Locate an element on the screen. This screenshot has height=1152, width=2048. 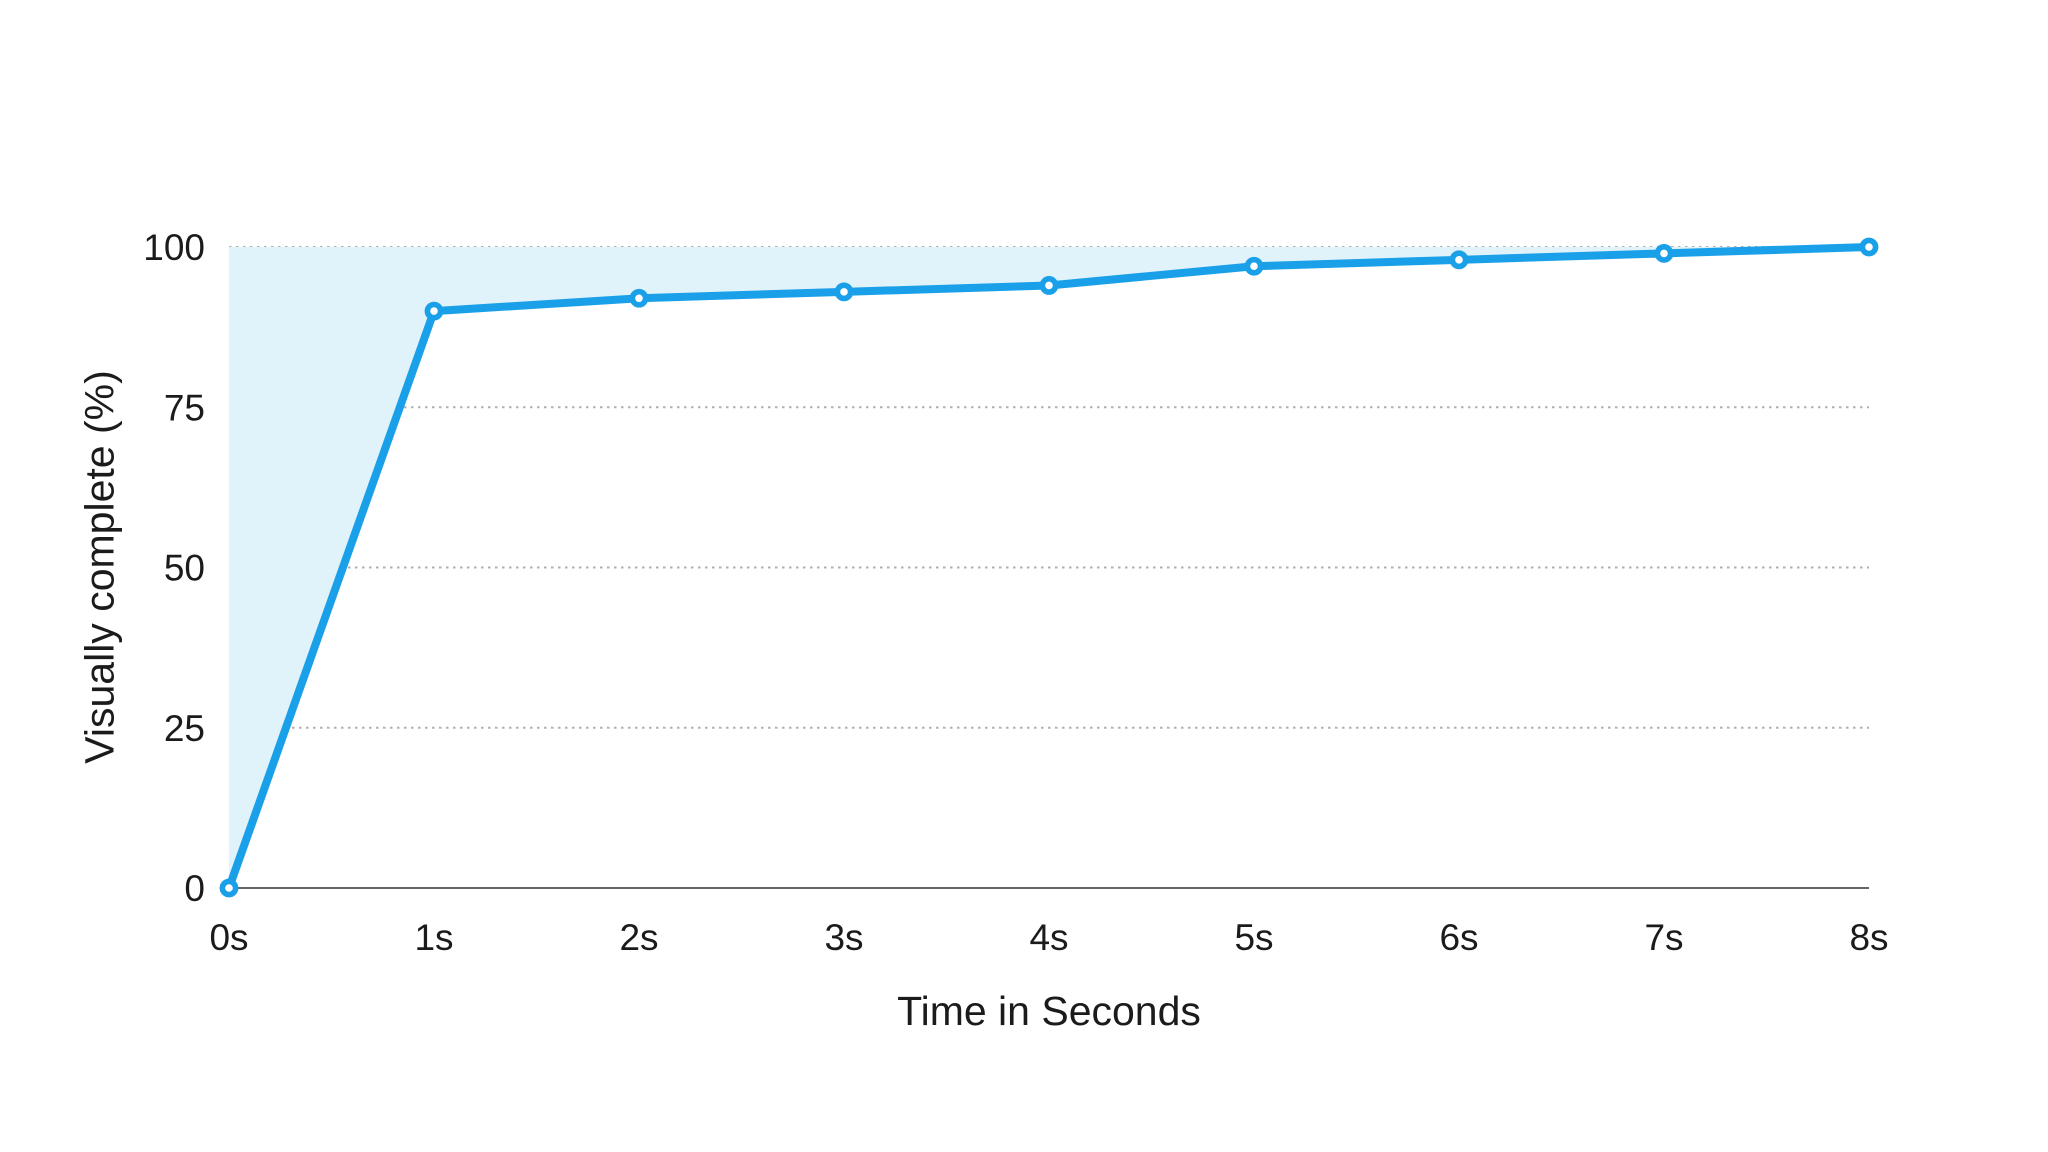
data-point-marker-3s is located at coordinates (844, 292).